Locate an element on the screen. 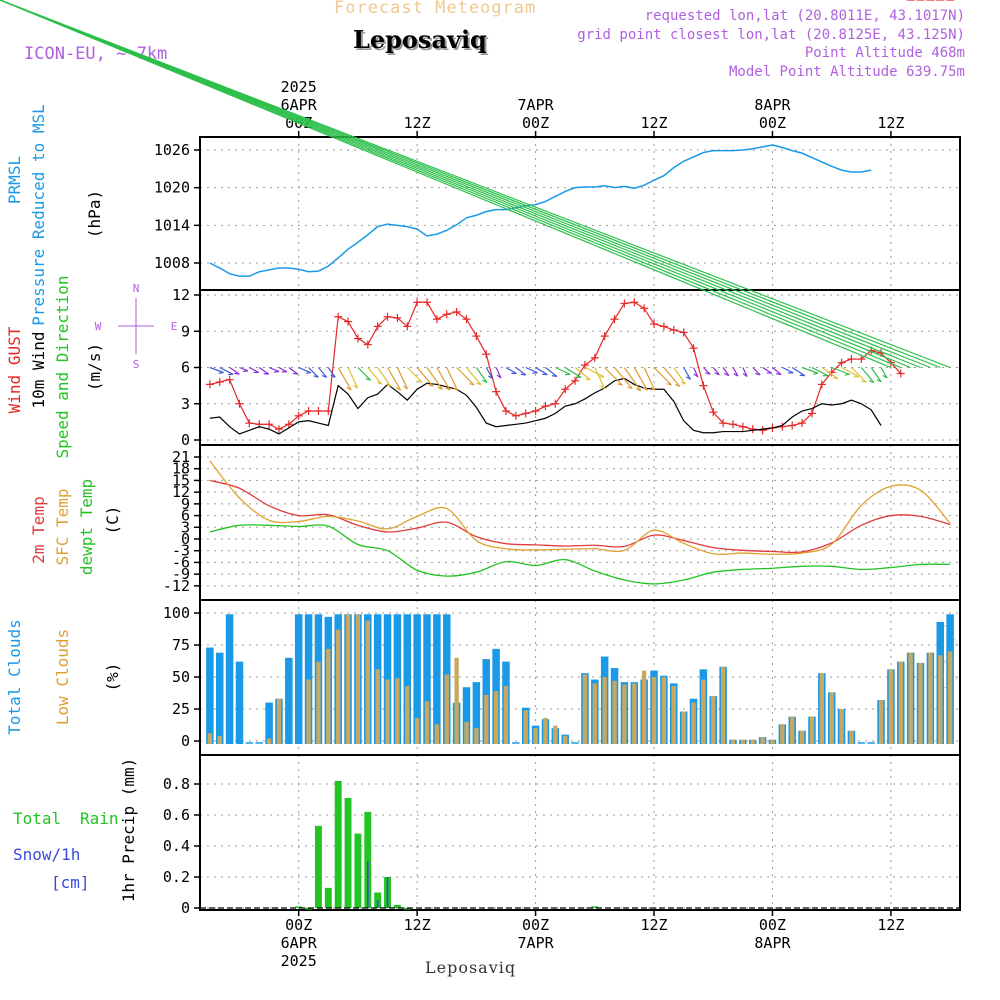  y-tick-label: 1008 is located at coordinates (172, 263).